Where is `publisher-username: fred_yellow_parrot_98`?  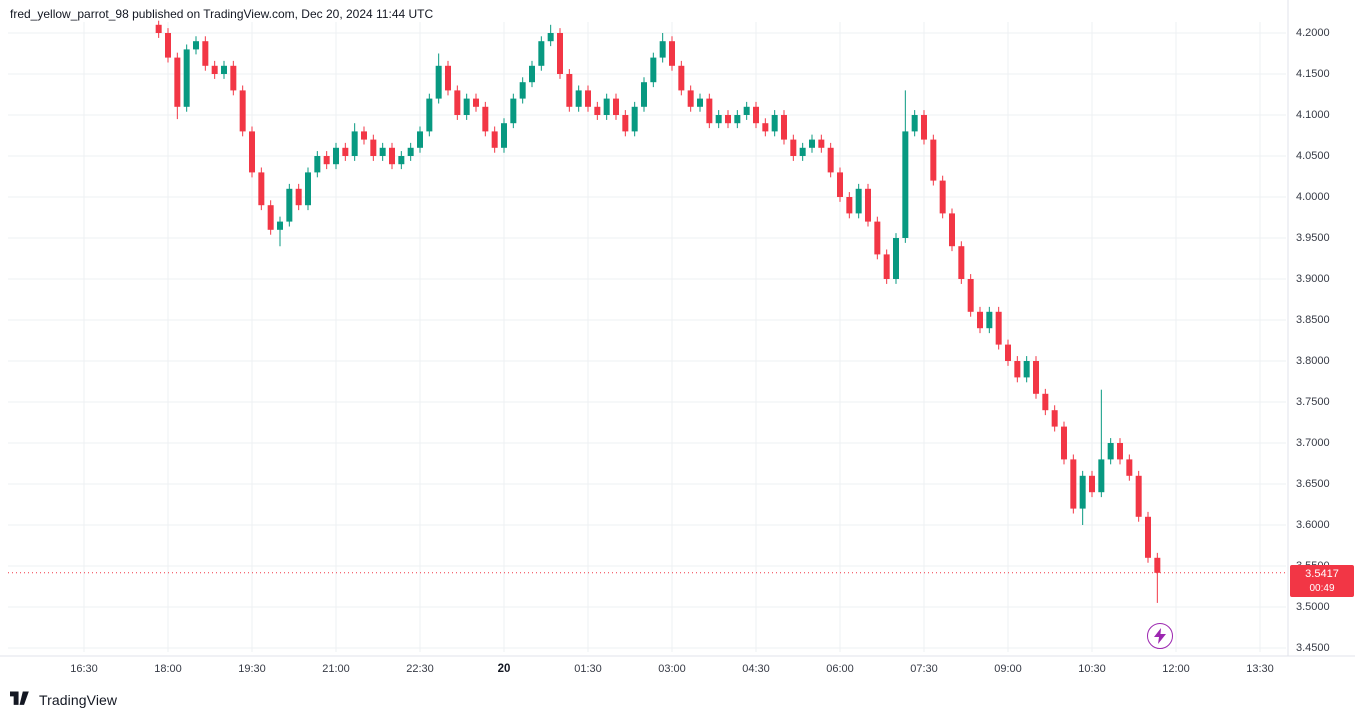 publisher-username: fred_yellow_parrot_98 is located at coordinates (69, 14).